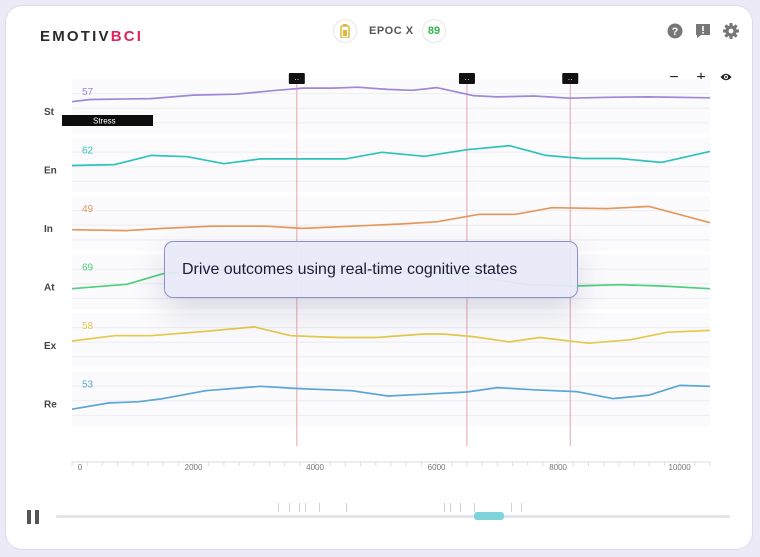 The height and width of the screenshot is (557, 760). Describe the element at coordinates (391, 155) in the screenshot. I see `series-line-En` at that location.